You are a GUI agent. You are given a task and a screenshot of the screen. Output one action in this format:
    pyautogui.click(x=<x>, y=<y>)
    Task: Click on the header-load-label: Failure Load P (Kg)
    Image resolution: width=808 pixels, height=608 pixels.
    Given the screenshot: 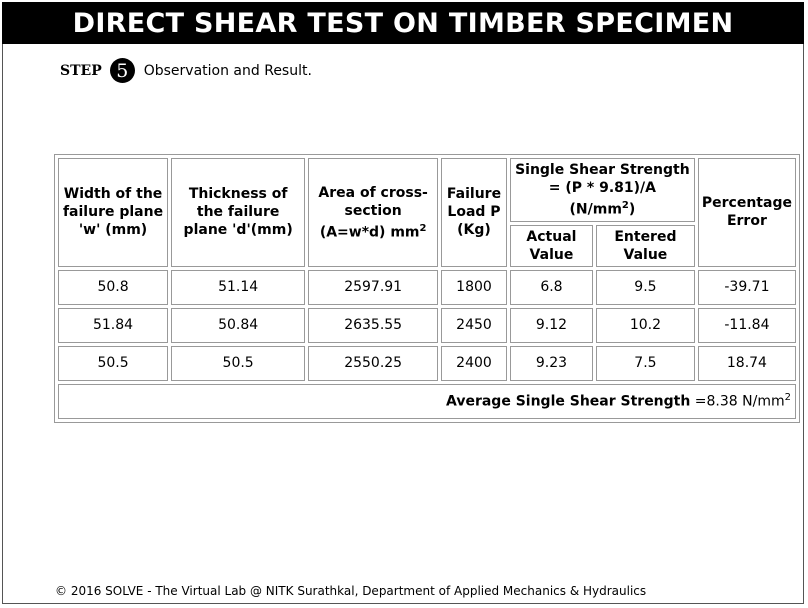 What is the action you would take?
    pyautogui.click(x=474, y=212)
    